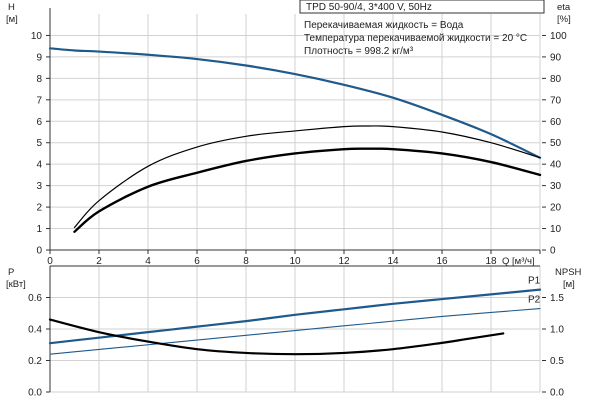 The image size is (600, 405). What do you see at coordinates (39, 251) in the screenshot?
I see `top-left-tick-label: 0` at bounding box center [39, 251].